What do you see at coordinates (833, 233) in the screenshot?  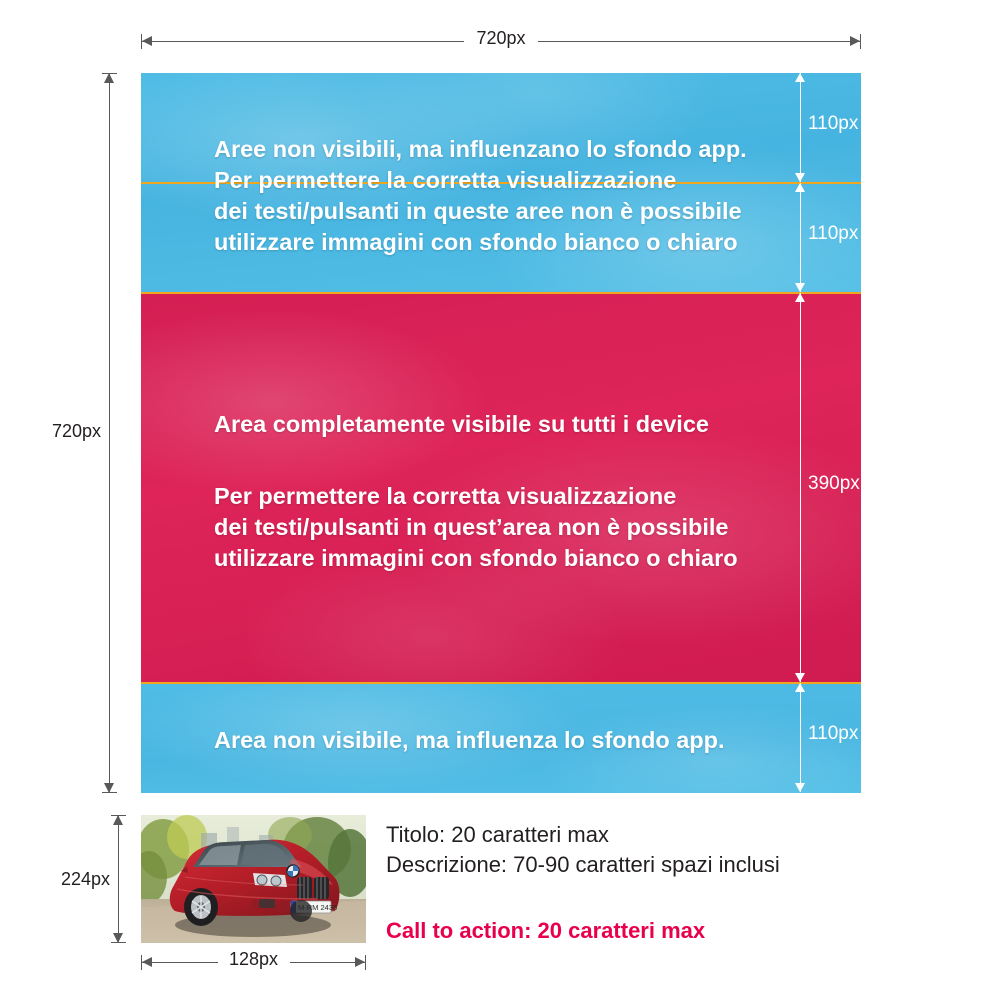 I see `measure-label-110-b: 110px` at bounding box center [833, 233].